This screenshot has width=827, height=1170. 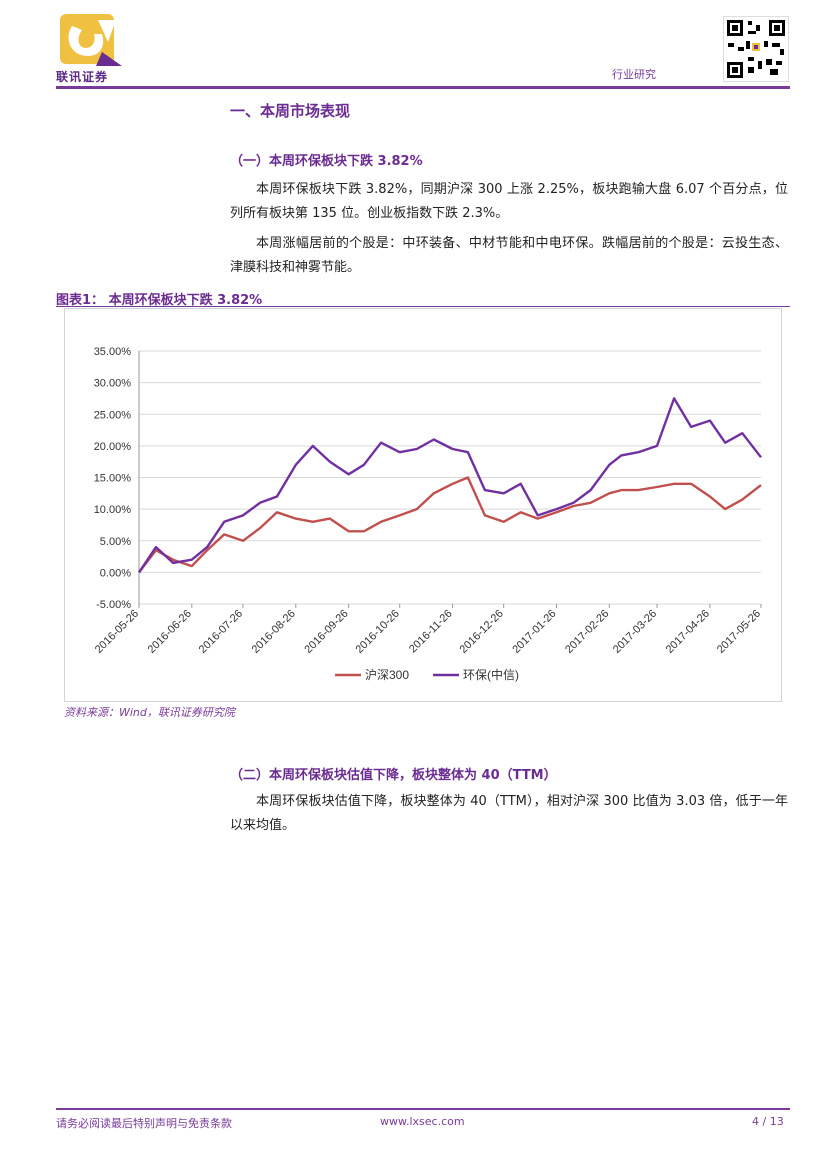 What do you see at coordinates (170, 632) in the screenshot?
I see `x-tick-label: 2016-06-26` at bounding box center [170, 632].